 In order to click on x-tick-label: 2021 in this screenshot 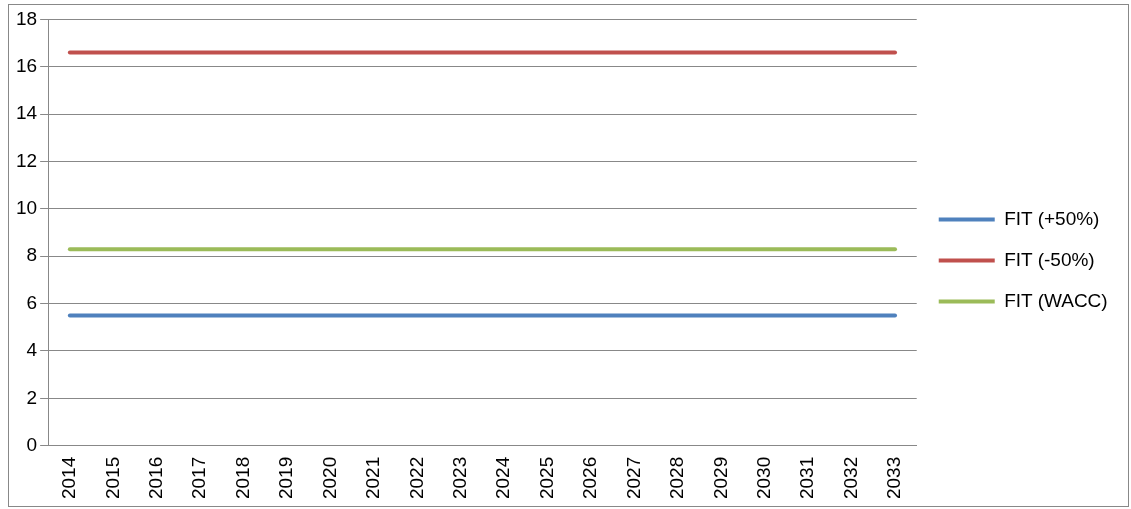, I will do `click(373, 478)`.